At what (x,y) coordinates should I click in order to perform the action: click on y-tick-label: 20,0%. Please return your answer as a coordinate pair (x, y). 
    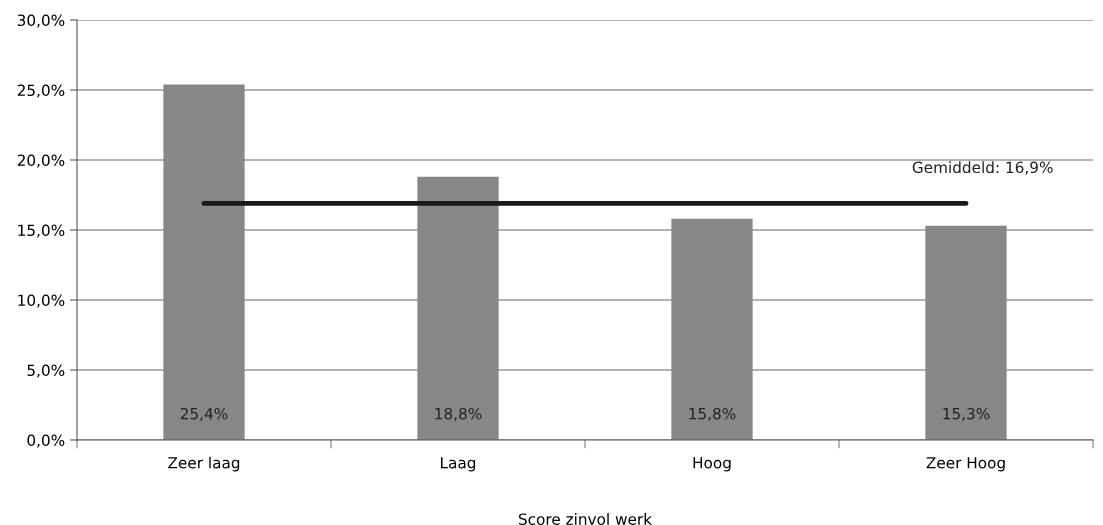
    Looking at the image, I should click on (41, 161).